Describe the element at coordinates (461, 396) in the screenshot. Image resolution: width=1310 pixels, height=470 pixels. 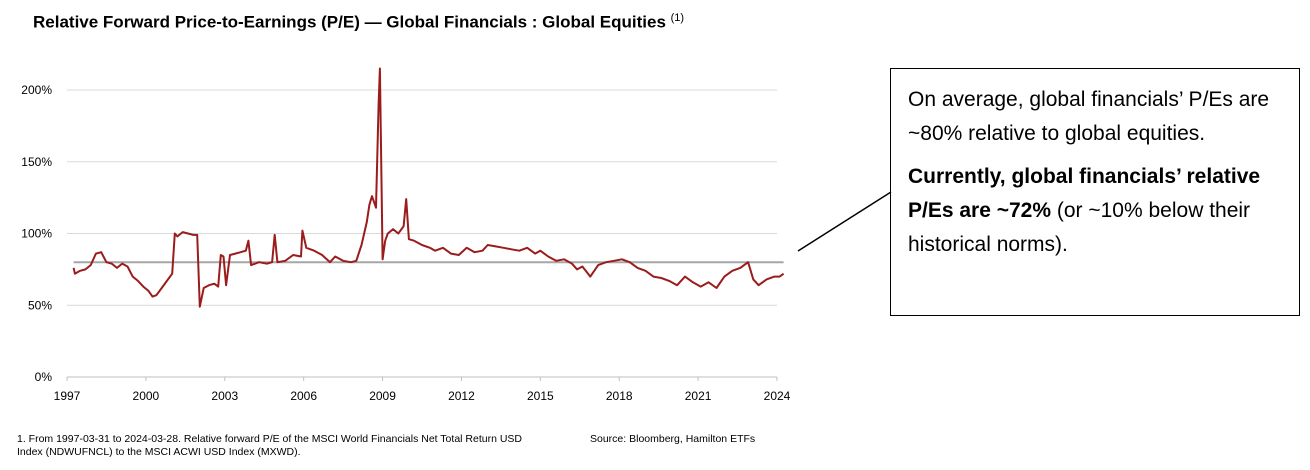
I see `x-tick-label: 2012` at that location.